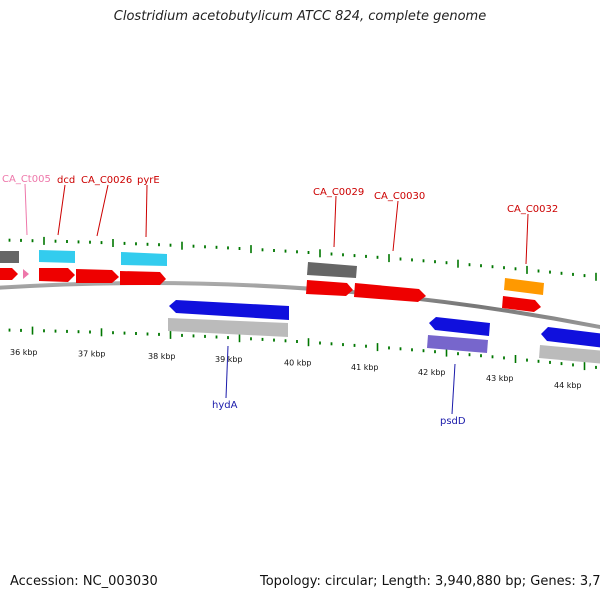 The height and width of the screenshot is (600, 600). Describe the element at coordinates (399, 196) in the screenshot. I see `gene-label-CA_C0030: CA_C0030` at that location.